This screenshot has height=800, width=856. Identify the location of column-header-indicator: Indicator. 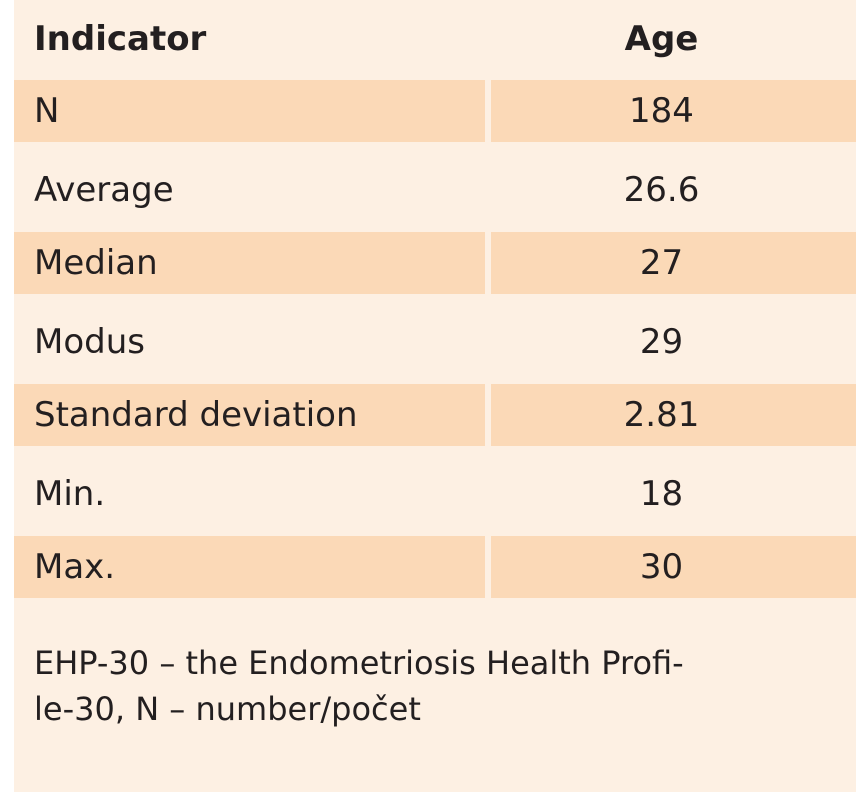
(120, 39).